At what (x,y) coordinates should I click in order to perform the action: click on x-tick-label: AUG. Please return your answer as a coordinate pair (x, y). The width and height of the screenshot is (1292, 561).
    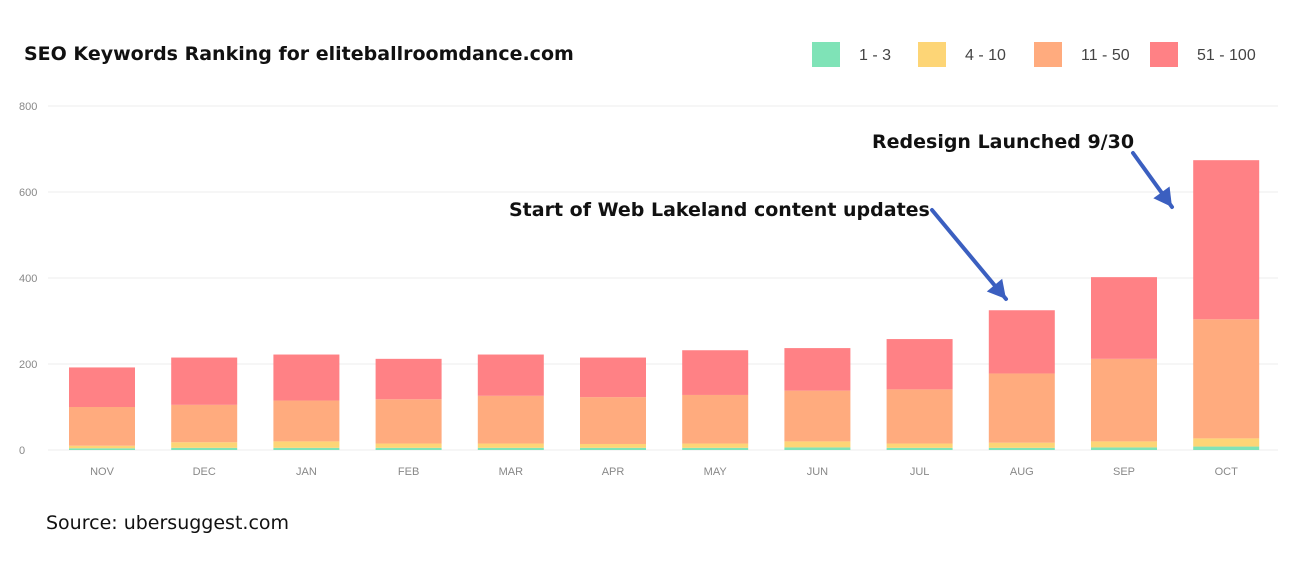
    Looking at the image, I should click on (1022, 472).